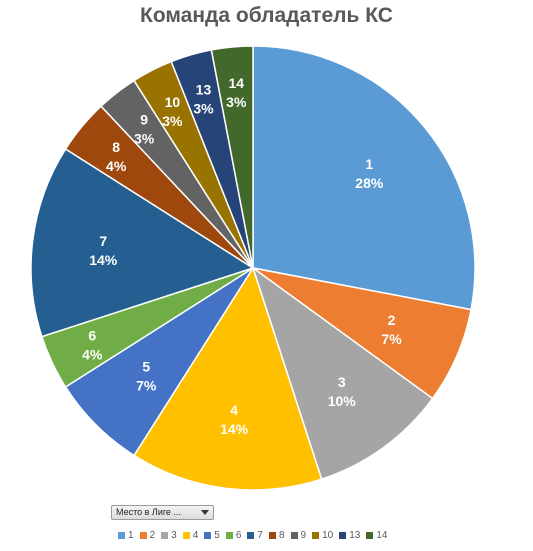  I want to click on legend-entry-10: 10, so click(322, 535).